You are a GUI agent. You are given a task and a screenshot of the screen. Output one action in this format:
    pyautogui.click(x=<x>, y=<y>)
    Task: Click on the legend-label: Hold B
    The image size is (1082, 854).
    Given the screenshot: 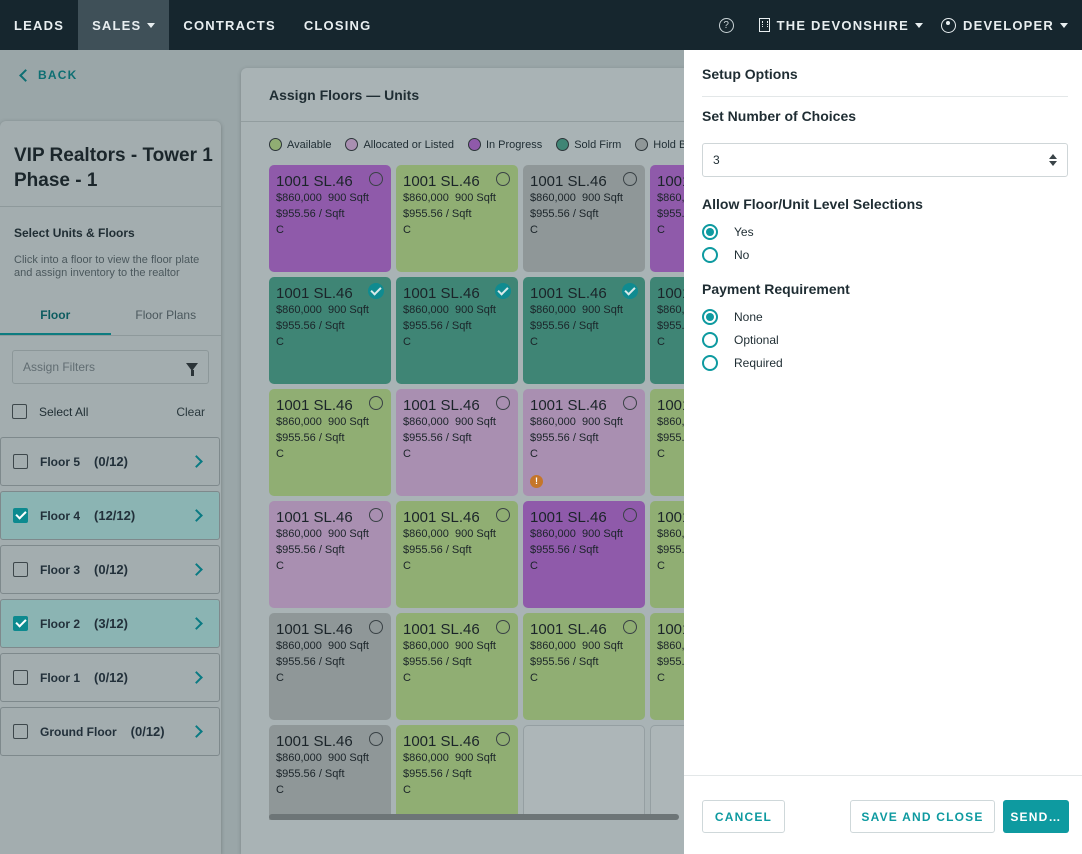 What is the action you would take?
    pyautogui.click(x=670, y=144)
    